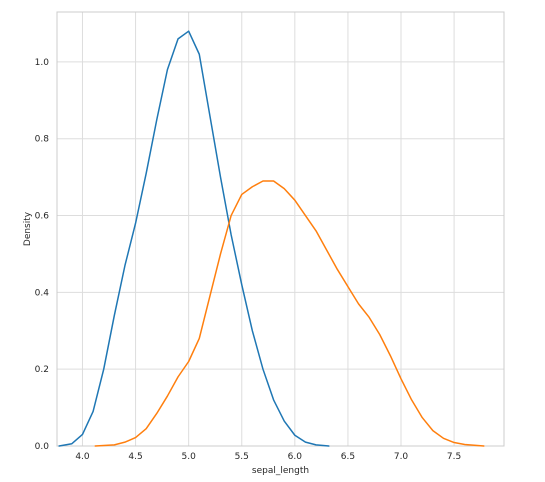 This screenshot has width=545, height=482. I want to click on x-tick-label: 6.0, so click(295, 457).